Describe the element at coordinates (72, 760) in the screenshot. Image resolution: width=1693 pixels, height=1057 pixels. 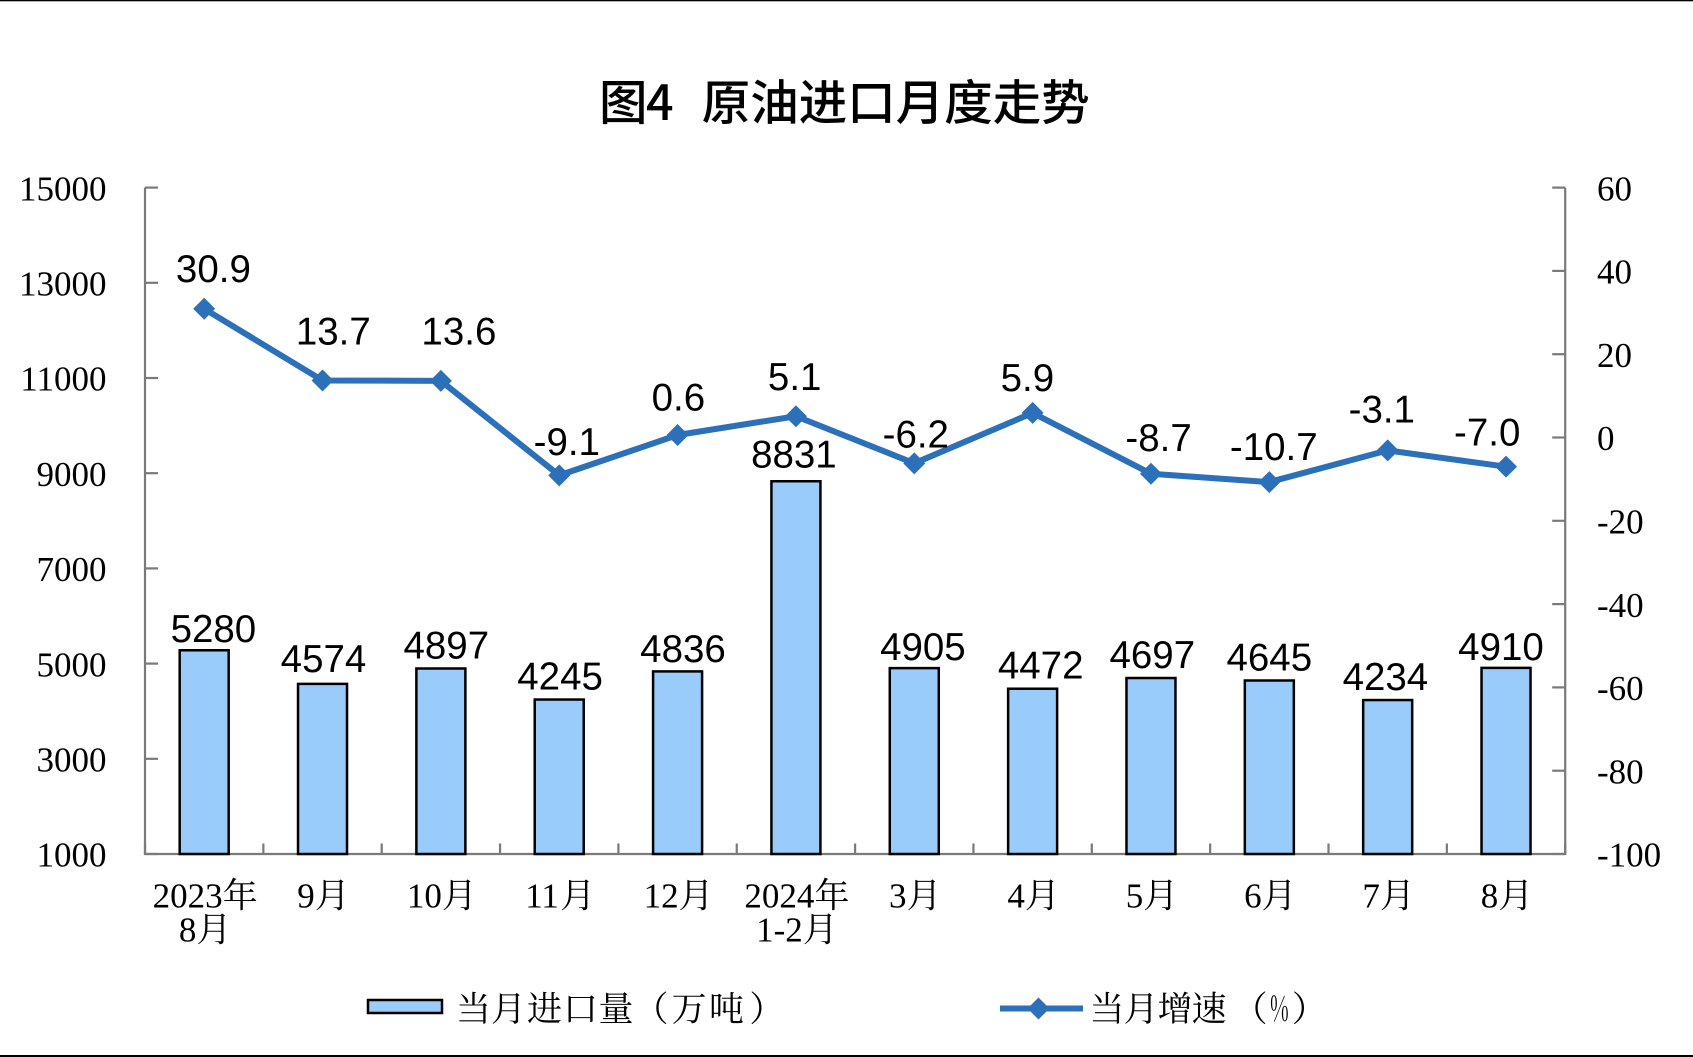
I see `svg-text: 3000` at that location.